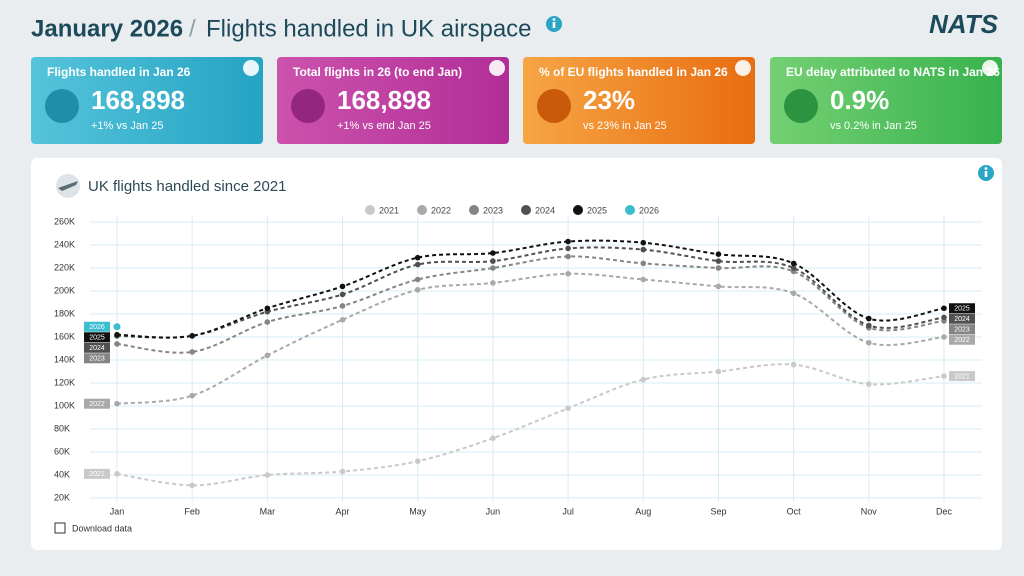 Image resolution: width=1024 pixels, height=576 pixels. Describe the element at coordinates (554, 106) in the screenshot. I see `kpi-icon` at that location.